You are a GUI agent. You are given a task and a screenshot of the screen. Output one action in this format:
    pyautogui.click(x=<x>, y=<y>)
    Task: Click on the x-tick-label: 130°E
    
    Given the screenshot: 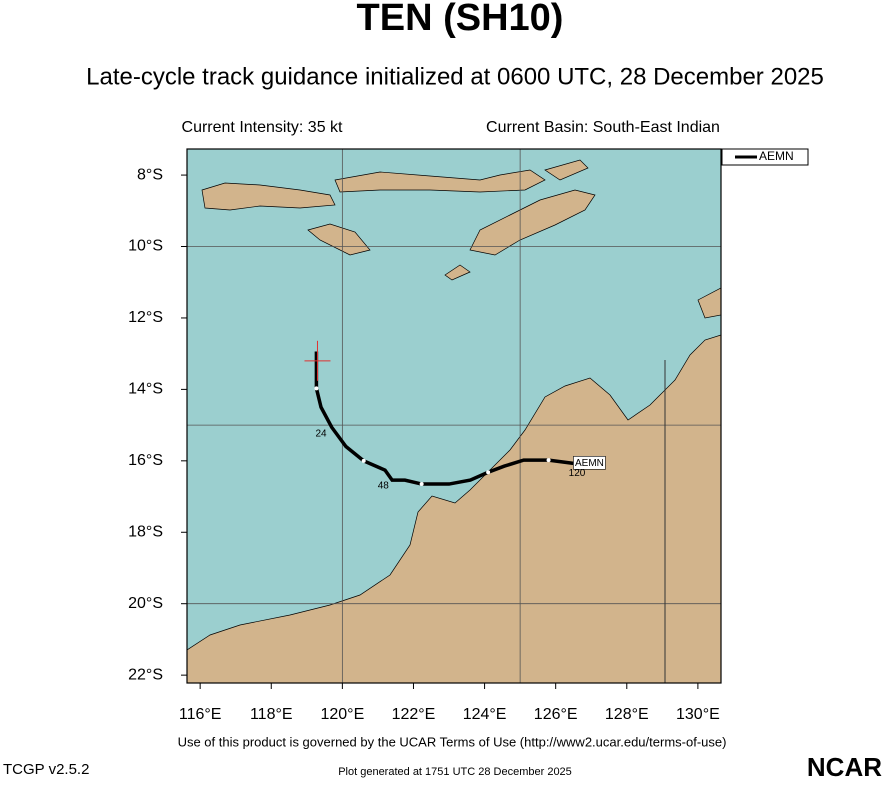 What is the action you would take?
    pyautogui.click(x=698, y=714)
    